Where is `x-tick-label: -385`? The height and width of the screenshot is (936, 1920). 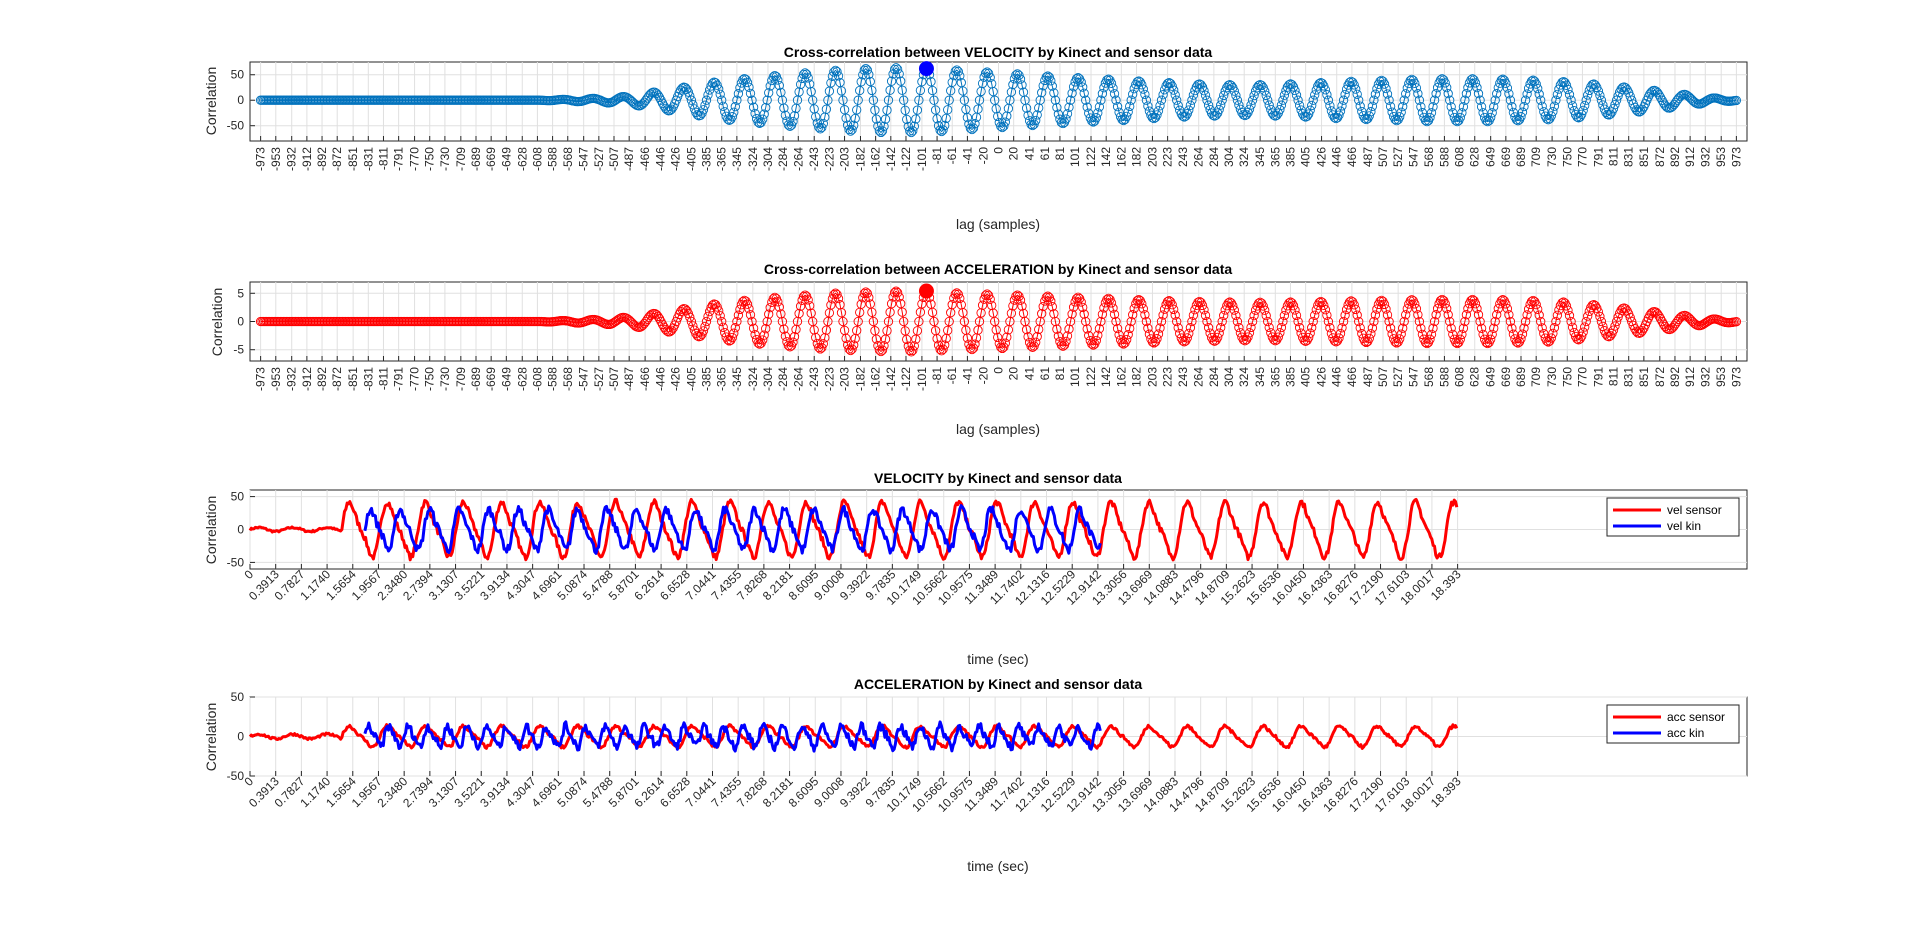 x-tick-label: -385 is located at coordinates (707, 379).